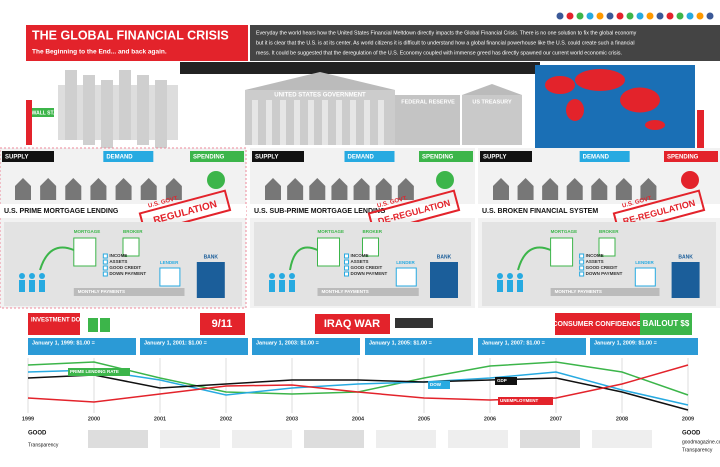  What do you see at coordinates (360, 68) in the screenshot?
I see `ticker` at bounding box center [360, 68].